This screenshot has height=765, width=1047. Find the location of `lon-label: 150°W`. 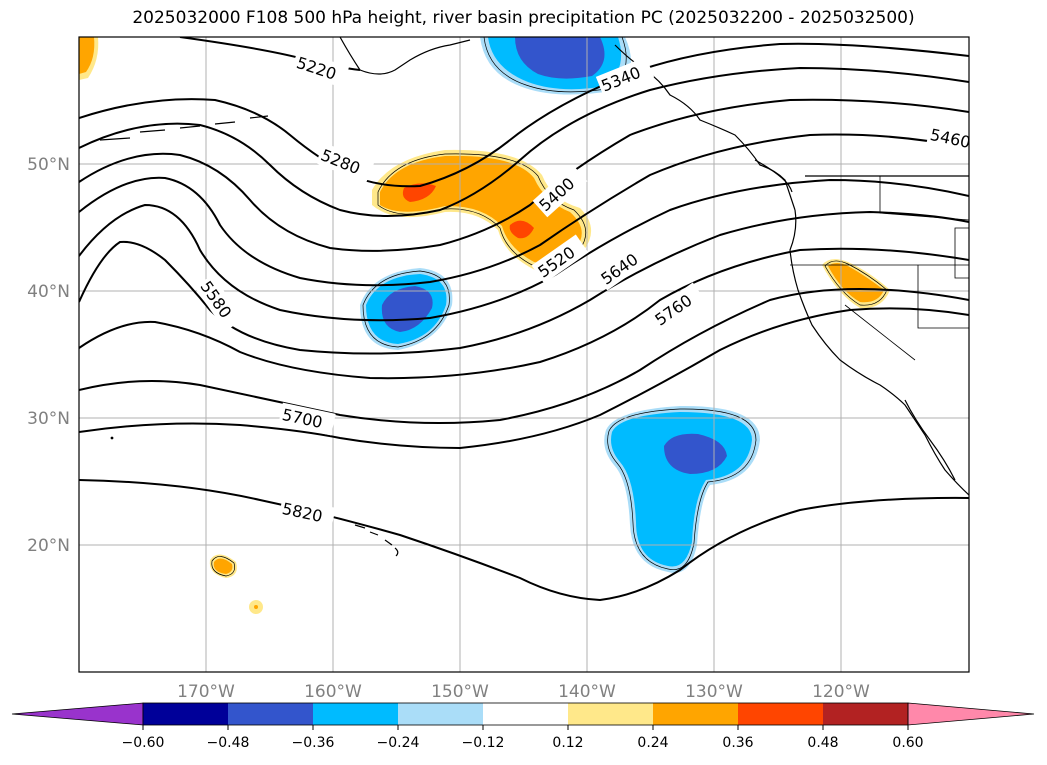

lon-label: 150°W is located at coordinates (460, 692).